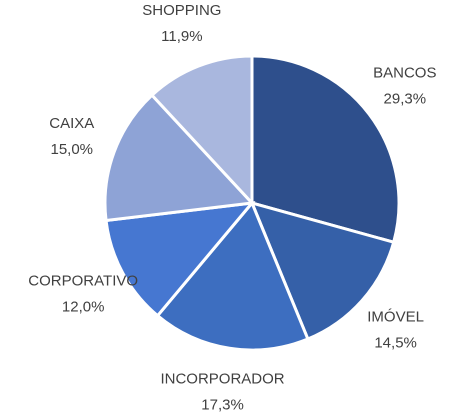 This screenshot has height=418, width=474. What do you see at coordinates (83, 306) in the screenshot?
I see `slice-value: 12,0%` at bounding box center [83, 306].